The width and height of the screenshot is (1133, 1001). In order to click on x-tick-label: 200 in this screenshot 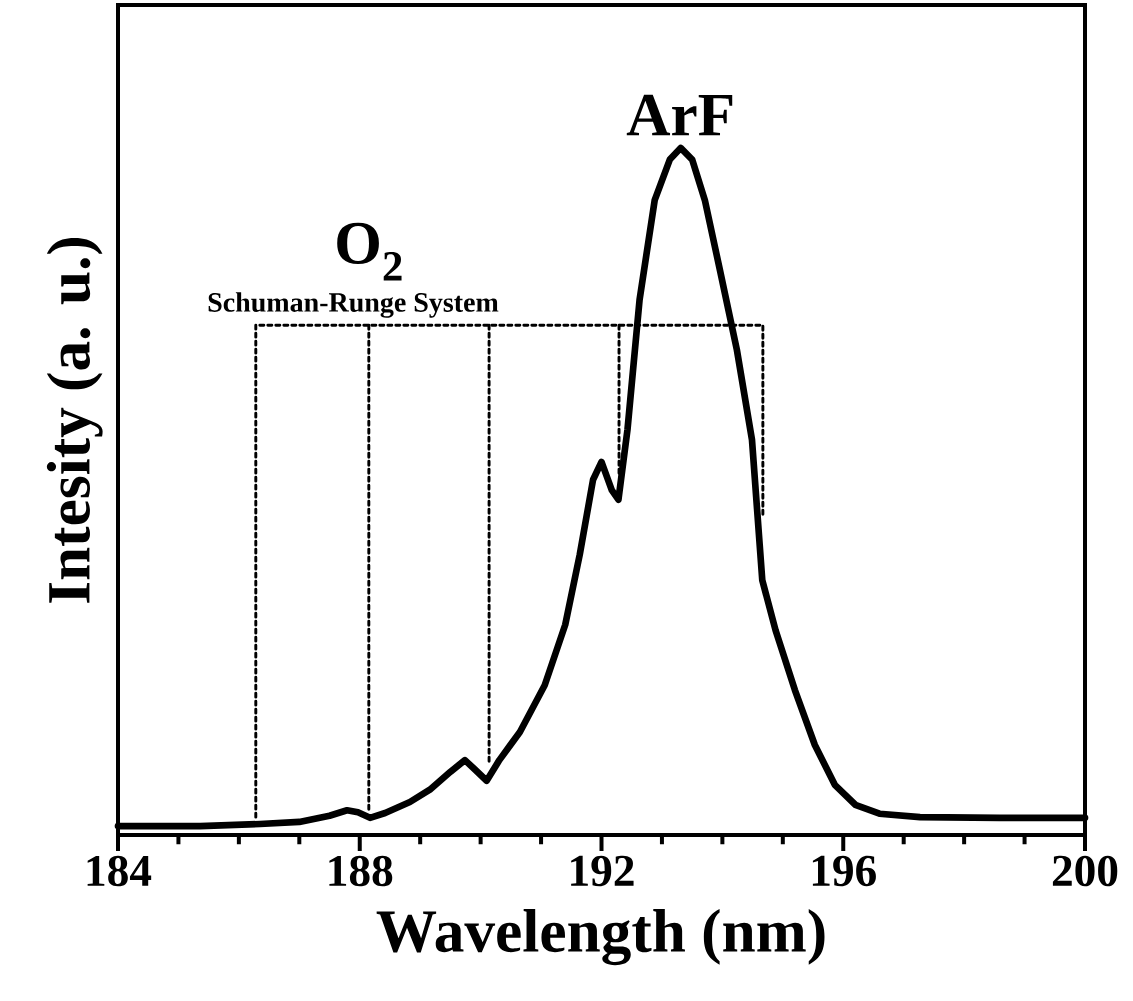, I will do `click(1085, 871)`.